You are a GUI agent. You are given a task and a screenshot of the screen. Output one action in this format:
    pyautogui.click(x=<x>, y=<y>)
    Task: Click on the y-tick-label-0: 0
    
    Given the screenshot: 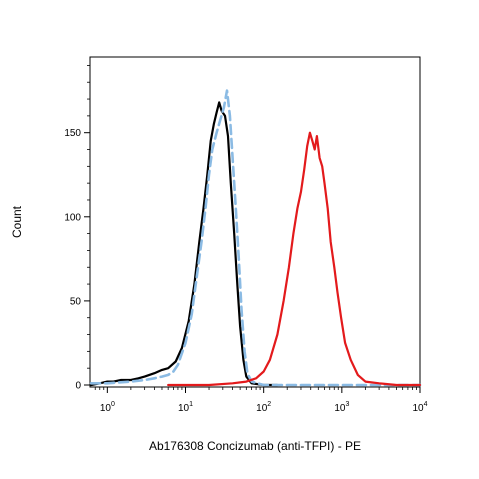 What is the action you would take?
    pyautogui.click(x=78, y=386)
    